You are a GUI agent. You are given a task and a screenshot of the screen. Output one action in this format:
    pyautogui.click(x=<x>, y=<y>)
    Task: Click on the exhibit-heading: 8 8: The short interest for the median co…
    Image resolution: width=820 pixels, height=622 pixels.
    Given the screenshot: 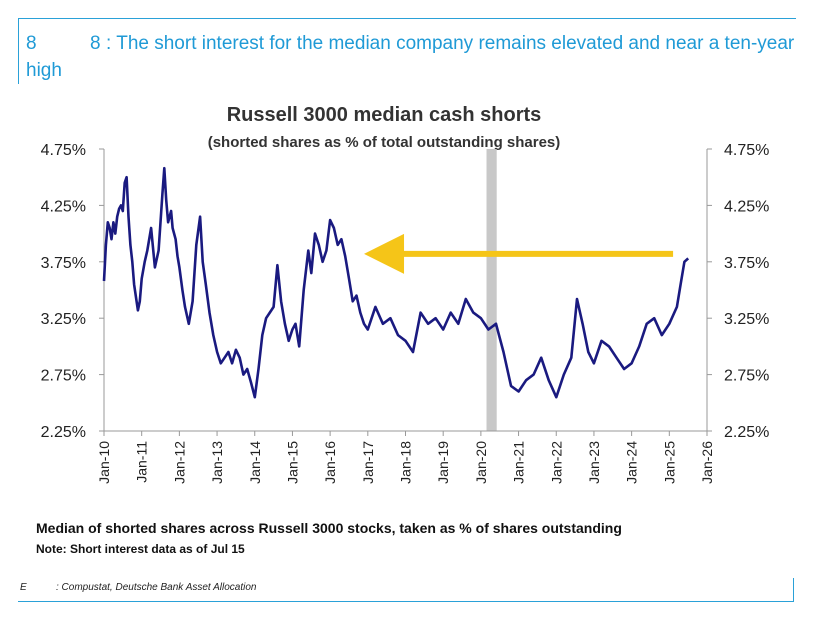 What is the action you would take?
    pyautogui.click(x=416, y=57)
    